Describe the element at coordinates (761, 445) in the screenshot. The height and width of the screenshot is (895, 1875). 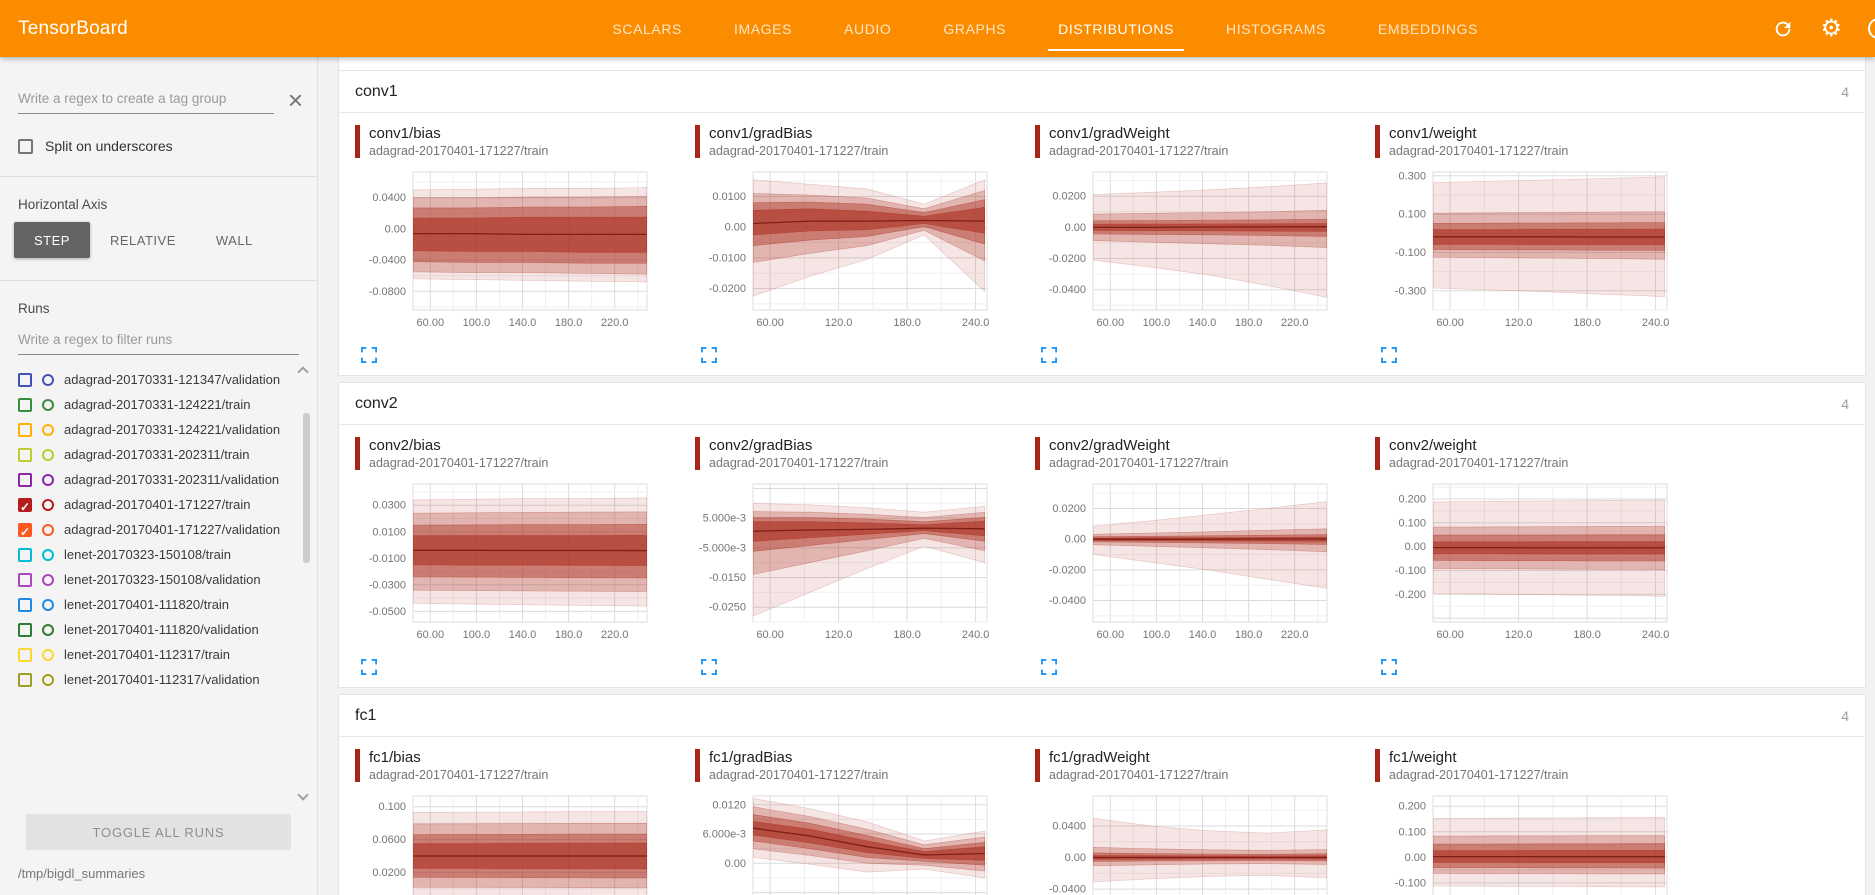
I see `chart-title: conv2/gradBias` at that location.